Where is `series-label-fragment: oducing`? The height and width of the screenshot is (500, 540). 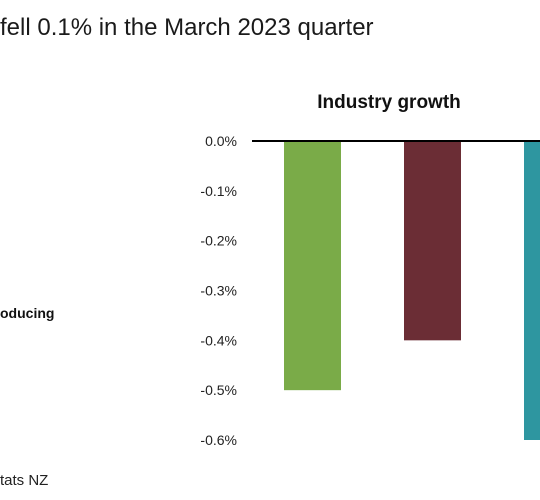
series-label-fragment: oducing is located at coordinates (27, 313).